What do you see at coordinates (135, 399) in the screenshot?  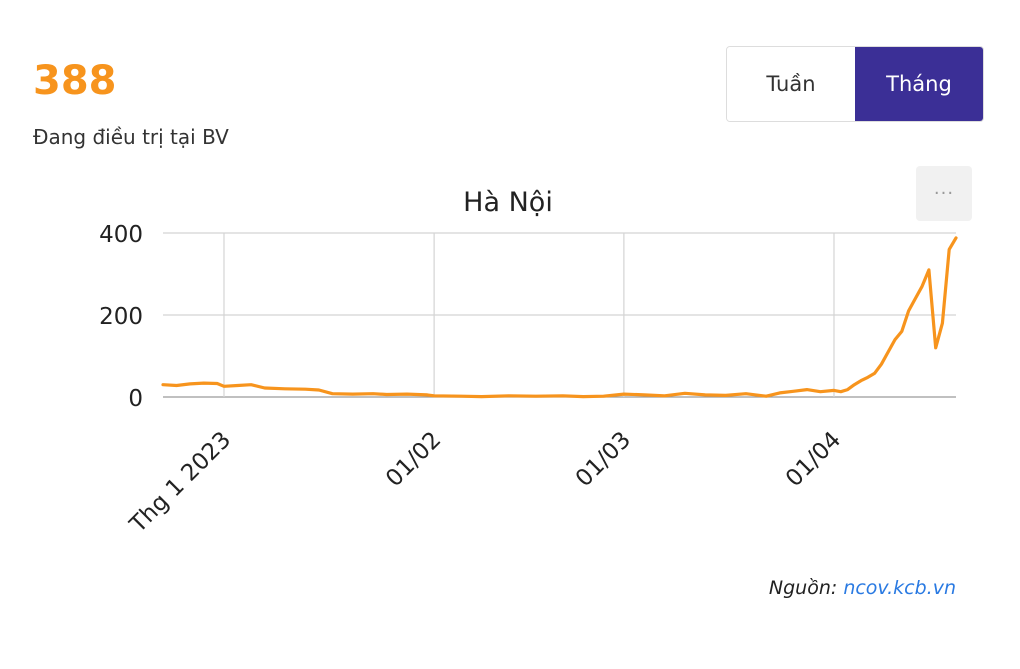 I see `y-tick-label: 0` at bounding box center [135, 399].